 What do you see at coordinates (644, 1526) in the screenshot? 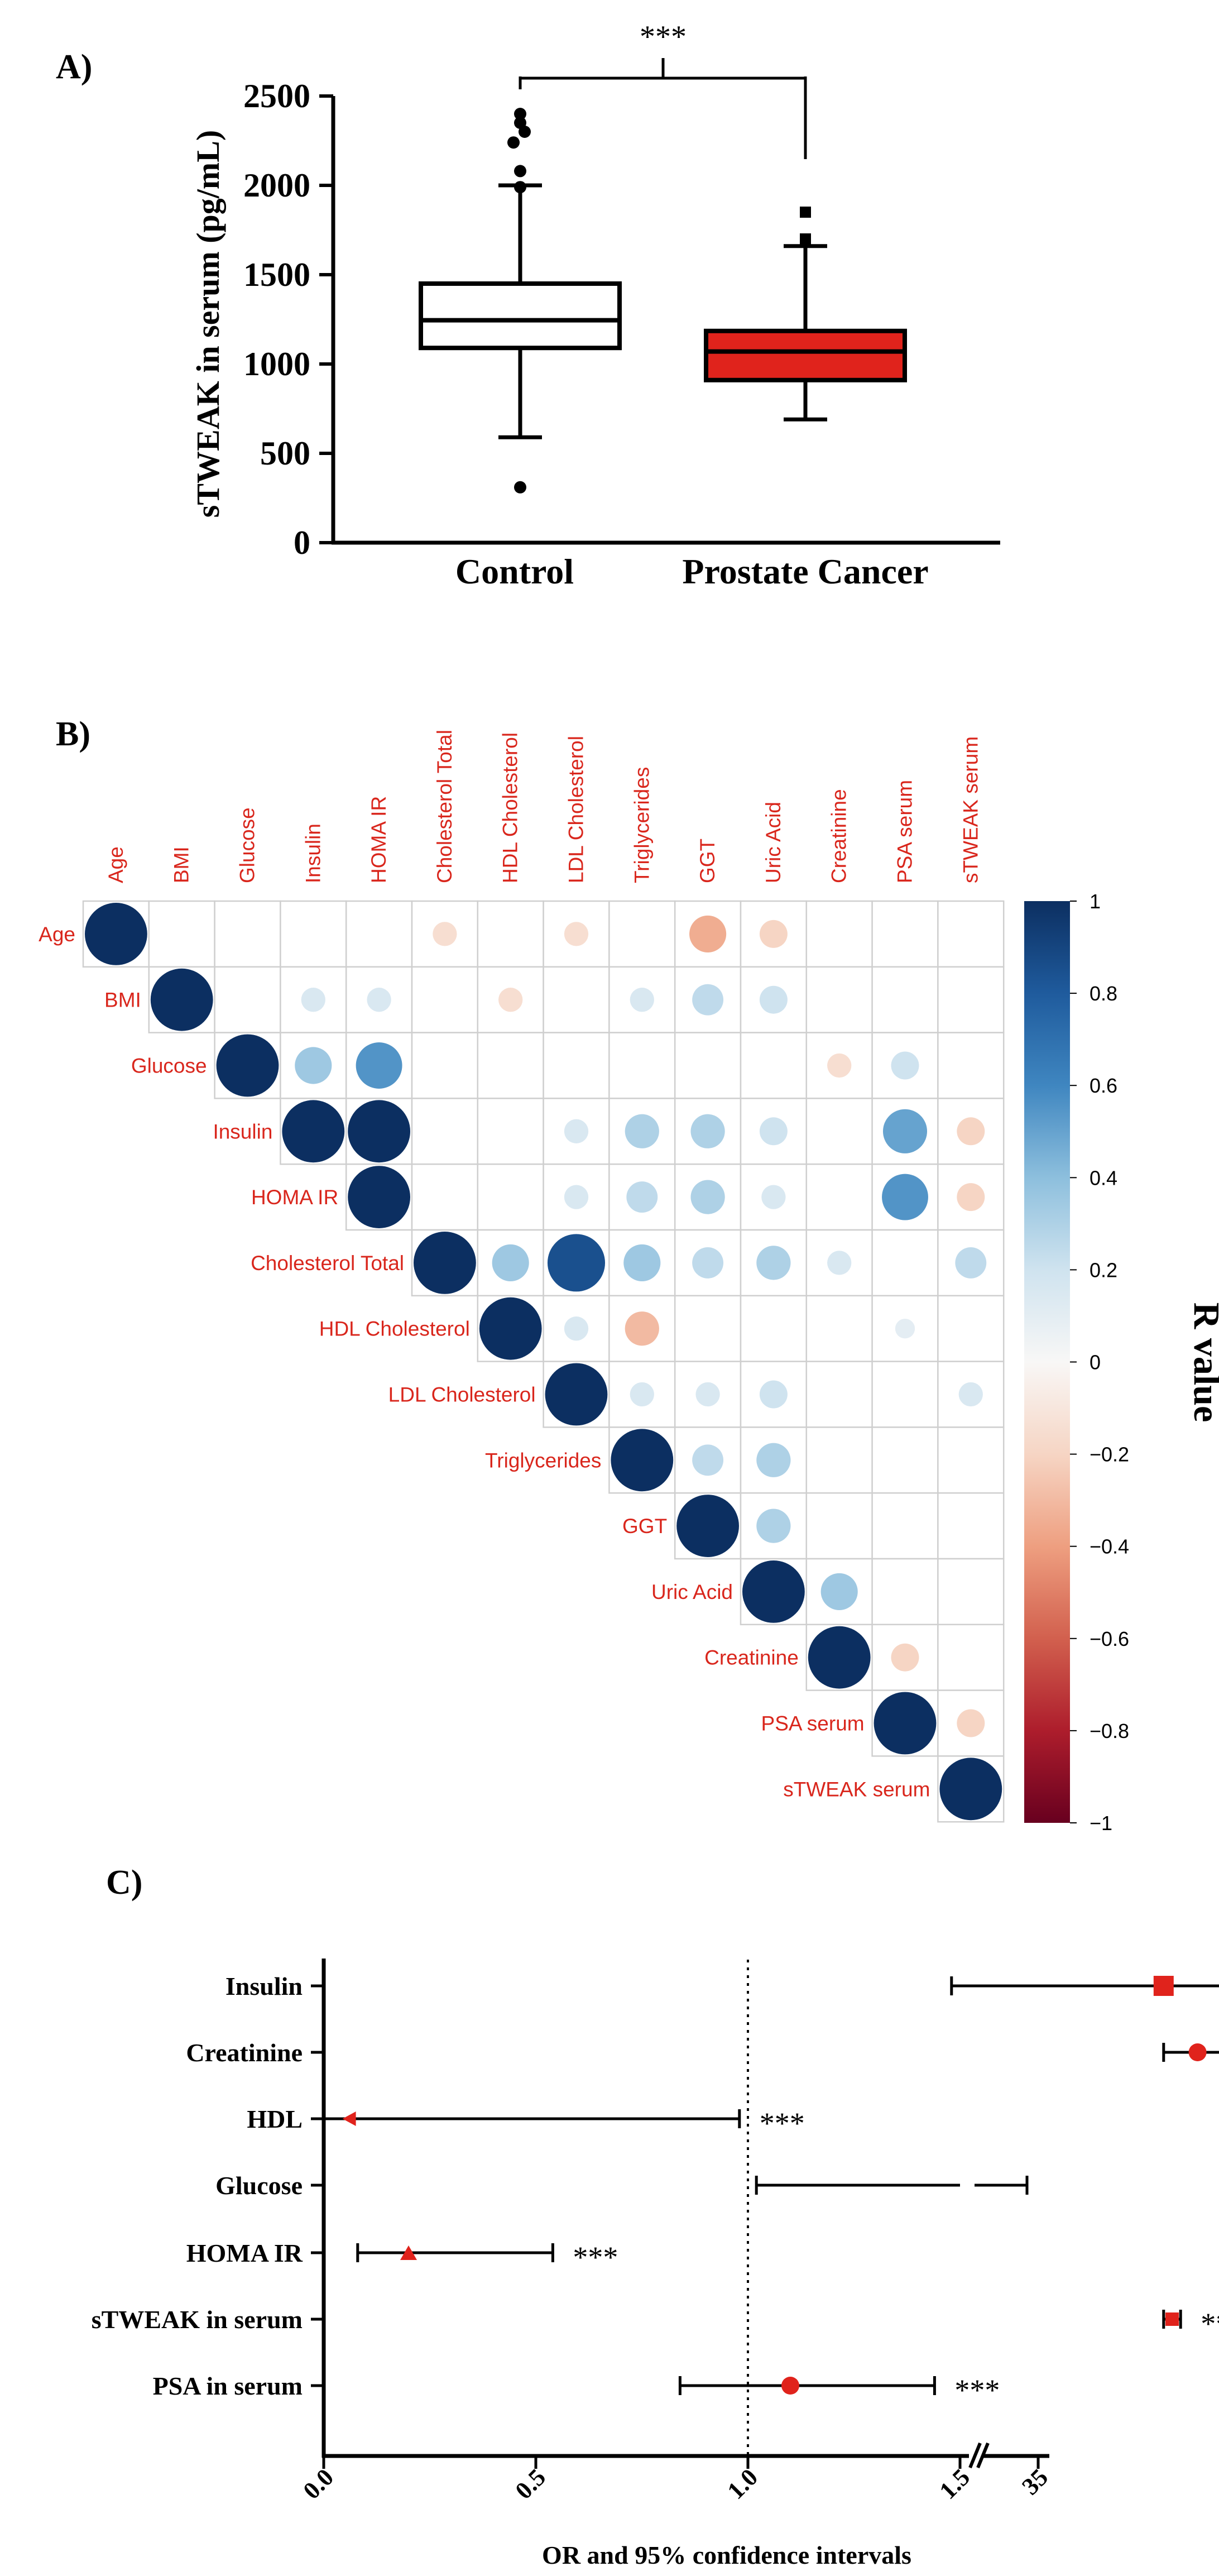
I see `row-label: GGT` at bounding box center [644, 1526].